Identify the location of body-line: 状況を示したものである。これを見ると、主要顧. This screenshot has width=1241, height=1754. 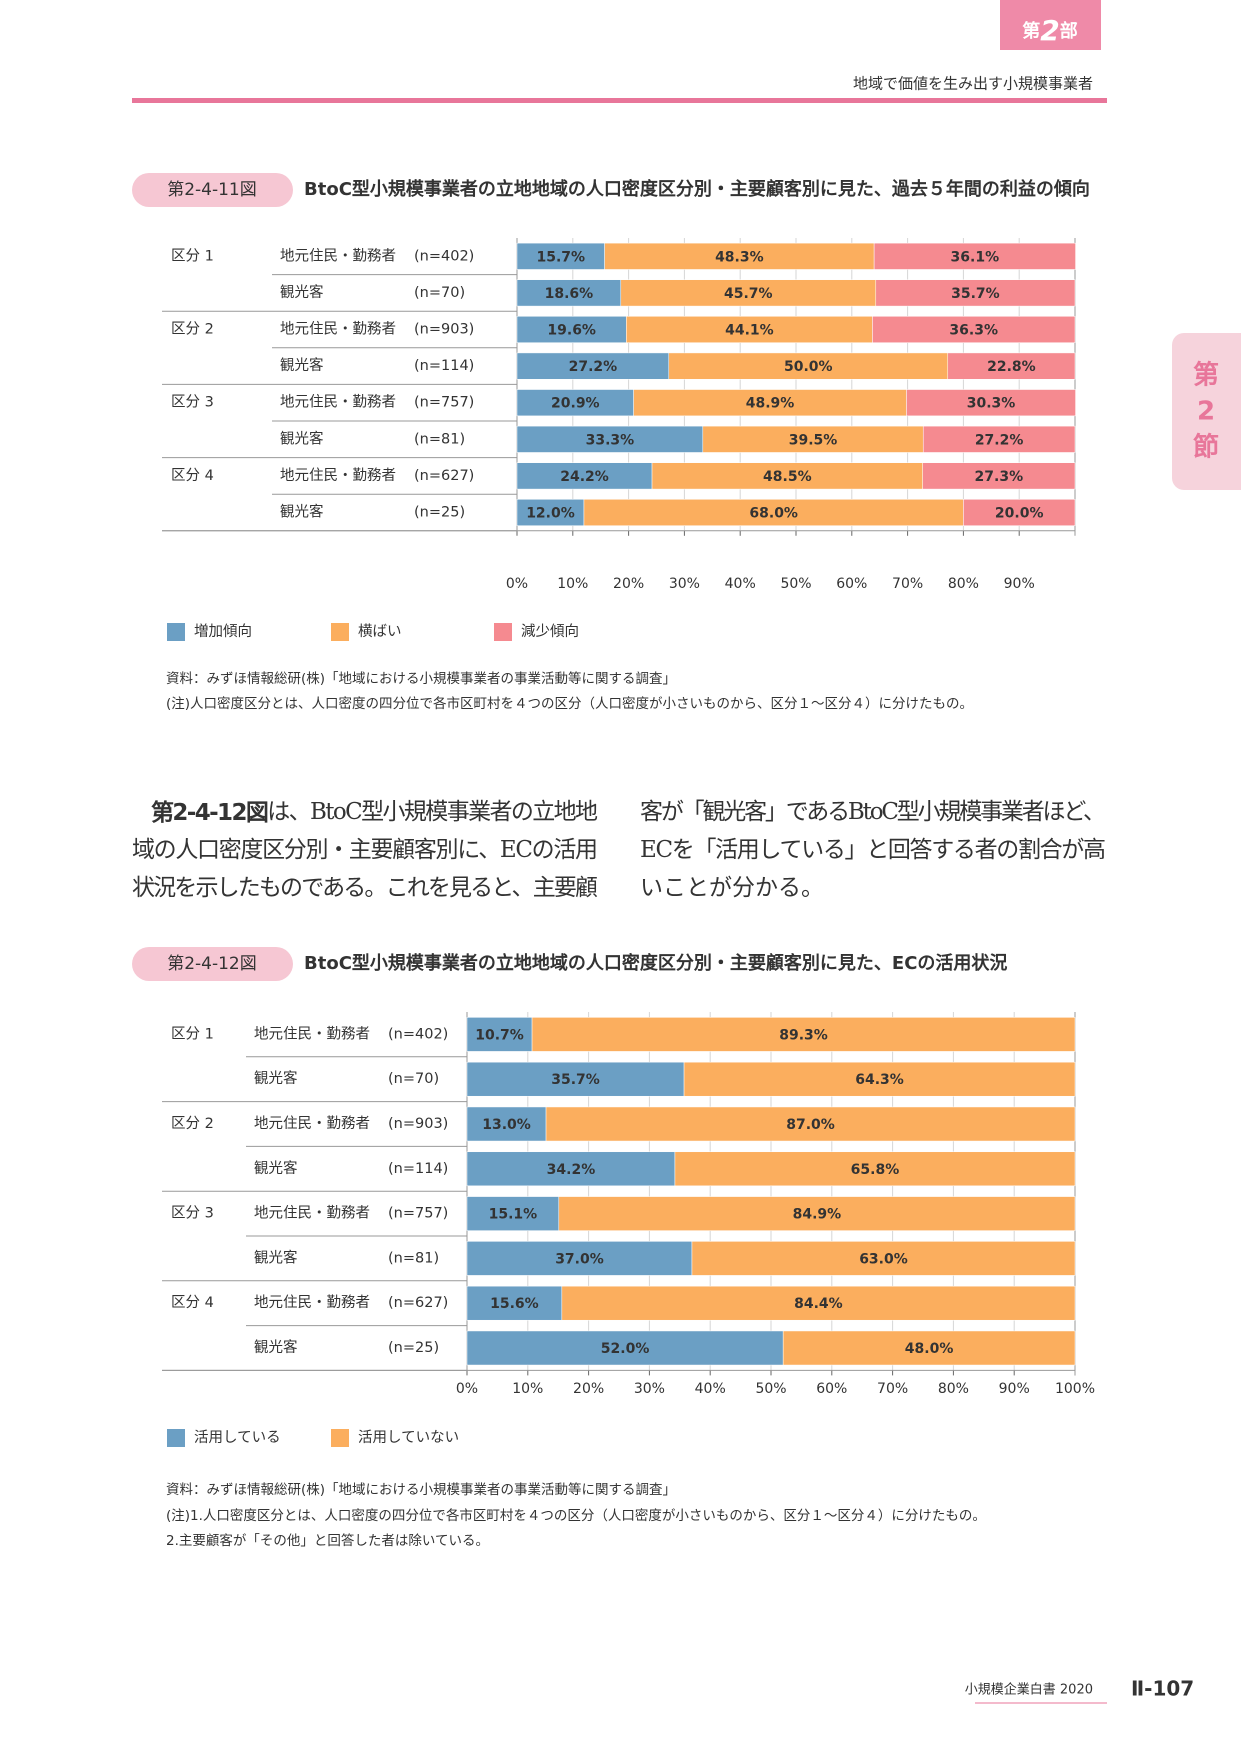
(365, 888).